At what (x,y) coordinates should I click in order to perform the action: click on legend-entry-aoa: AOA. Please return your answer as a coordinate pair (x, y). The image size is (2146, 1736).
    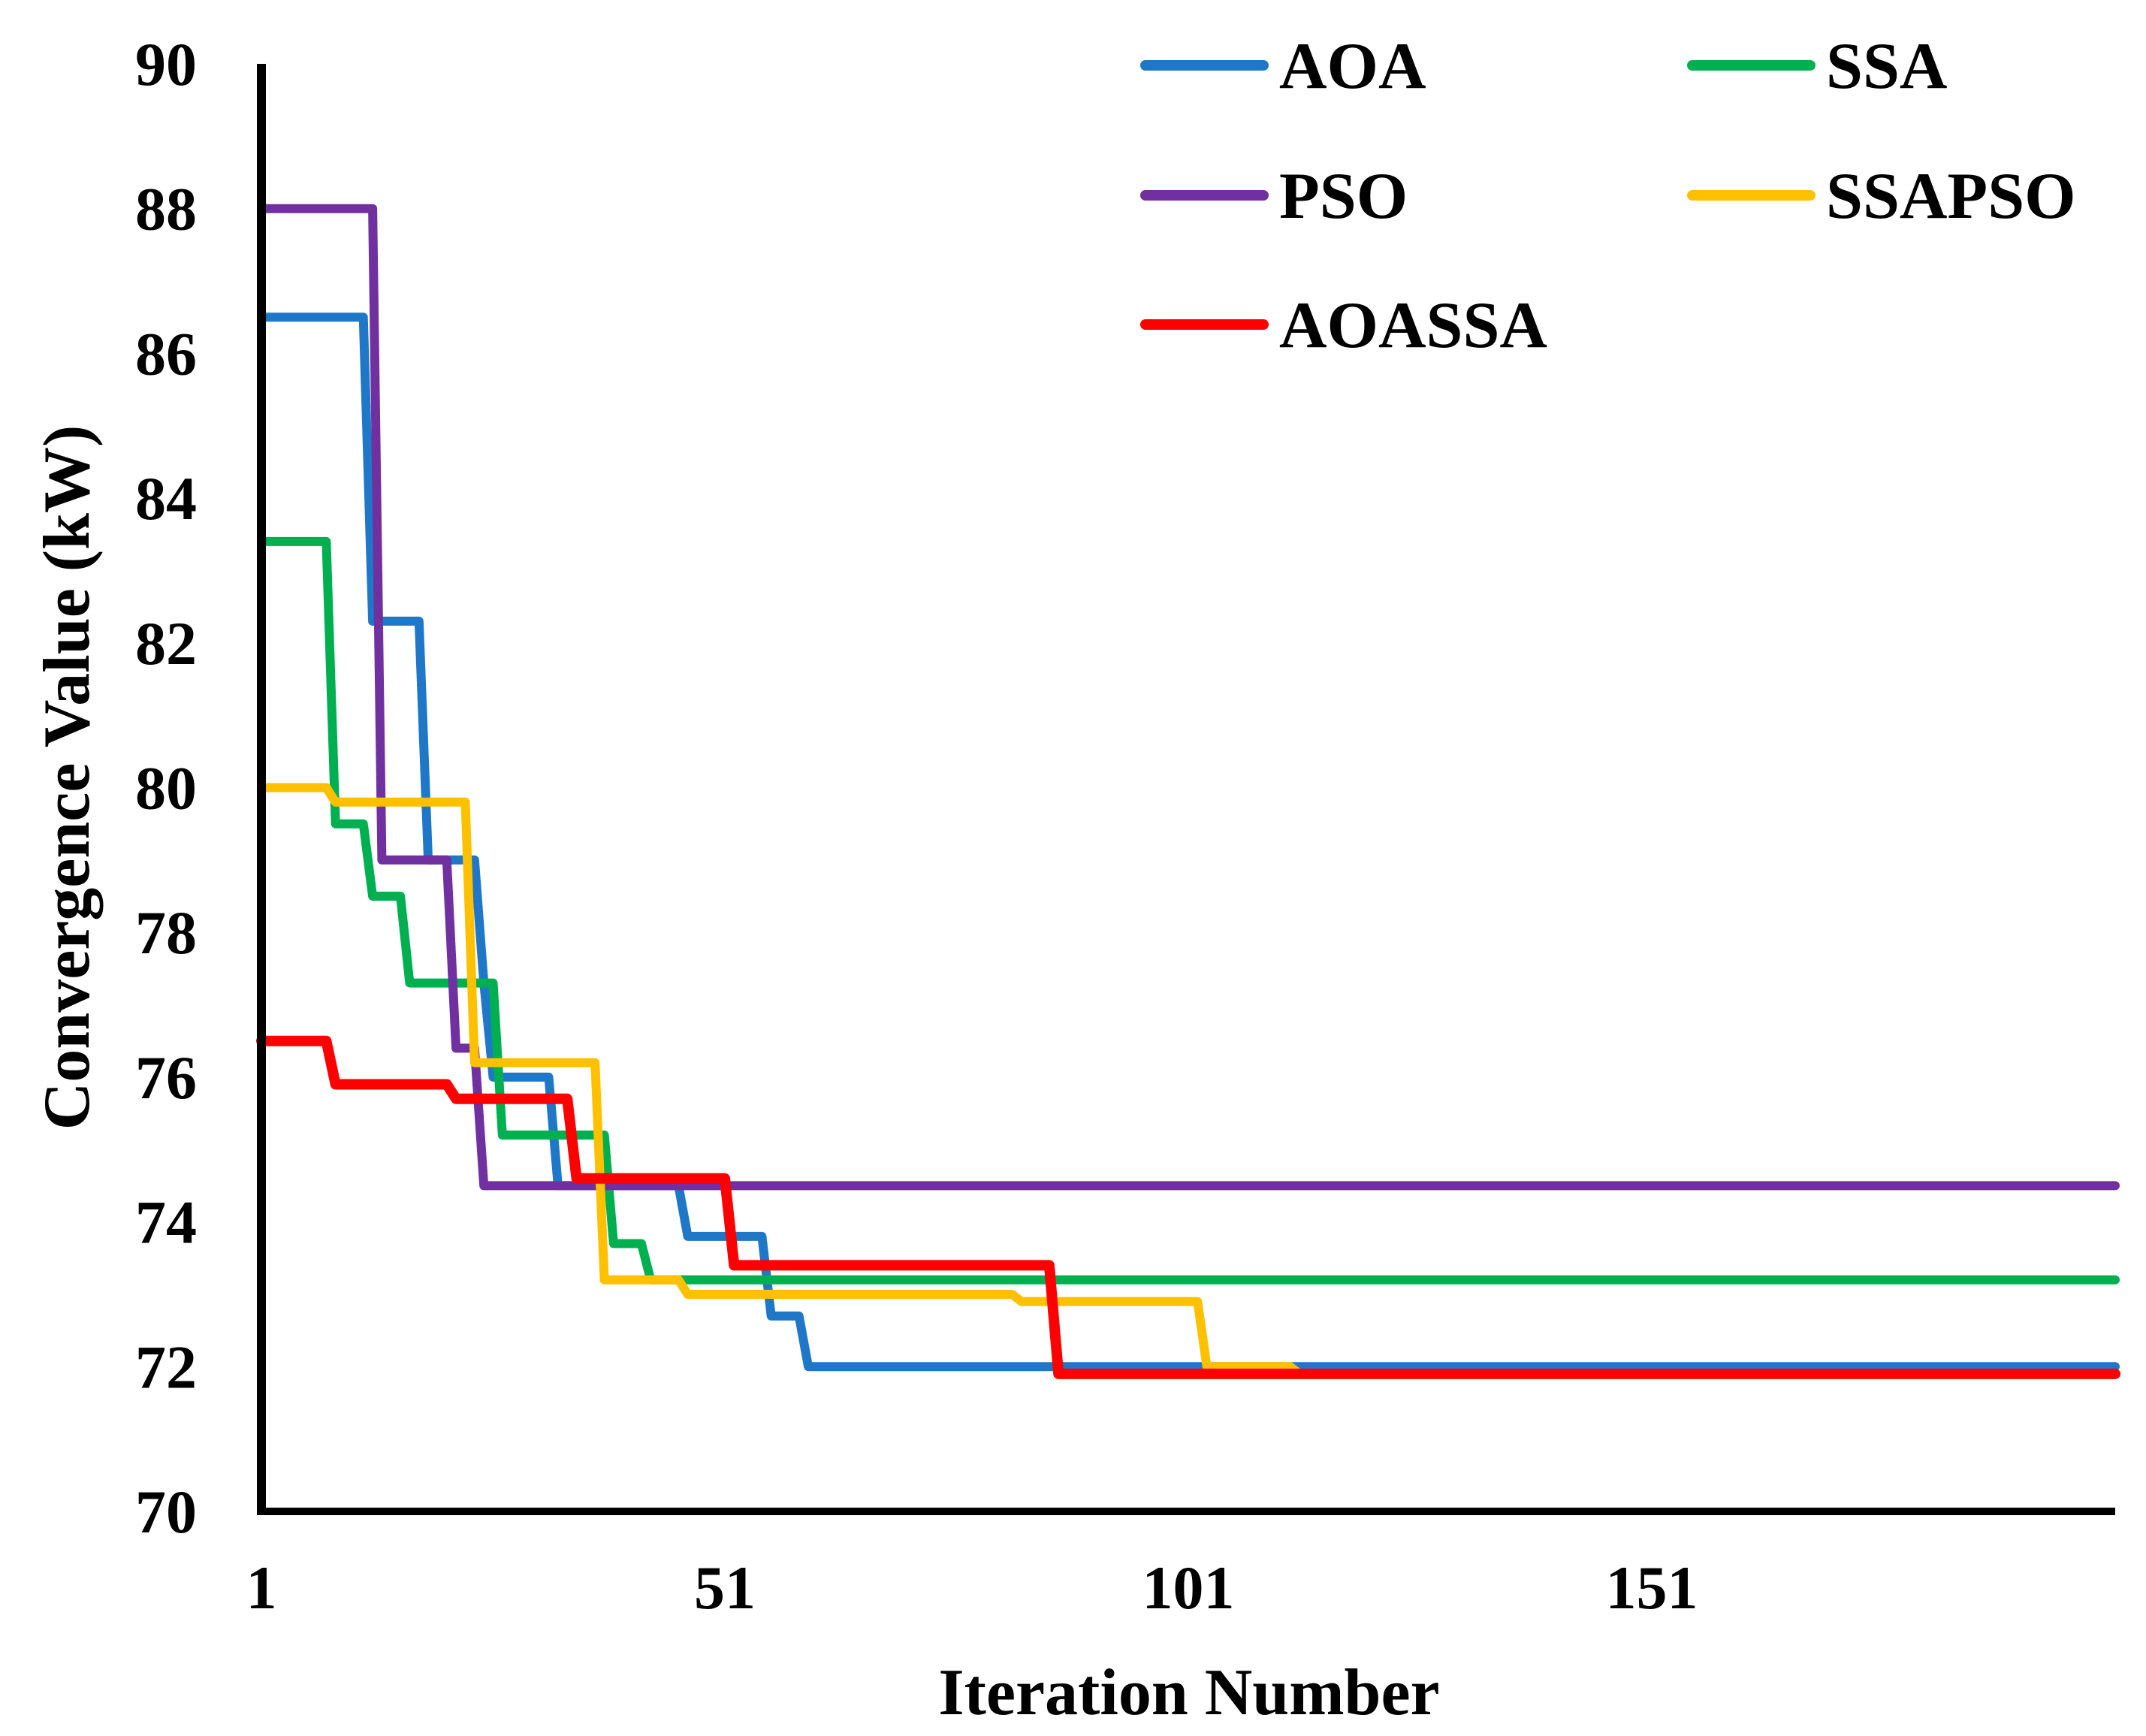
    Looking at the image, I should click on (1283, 66).